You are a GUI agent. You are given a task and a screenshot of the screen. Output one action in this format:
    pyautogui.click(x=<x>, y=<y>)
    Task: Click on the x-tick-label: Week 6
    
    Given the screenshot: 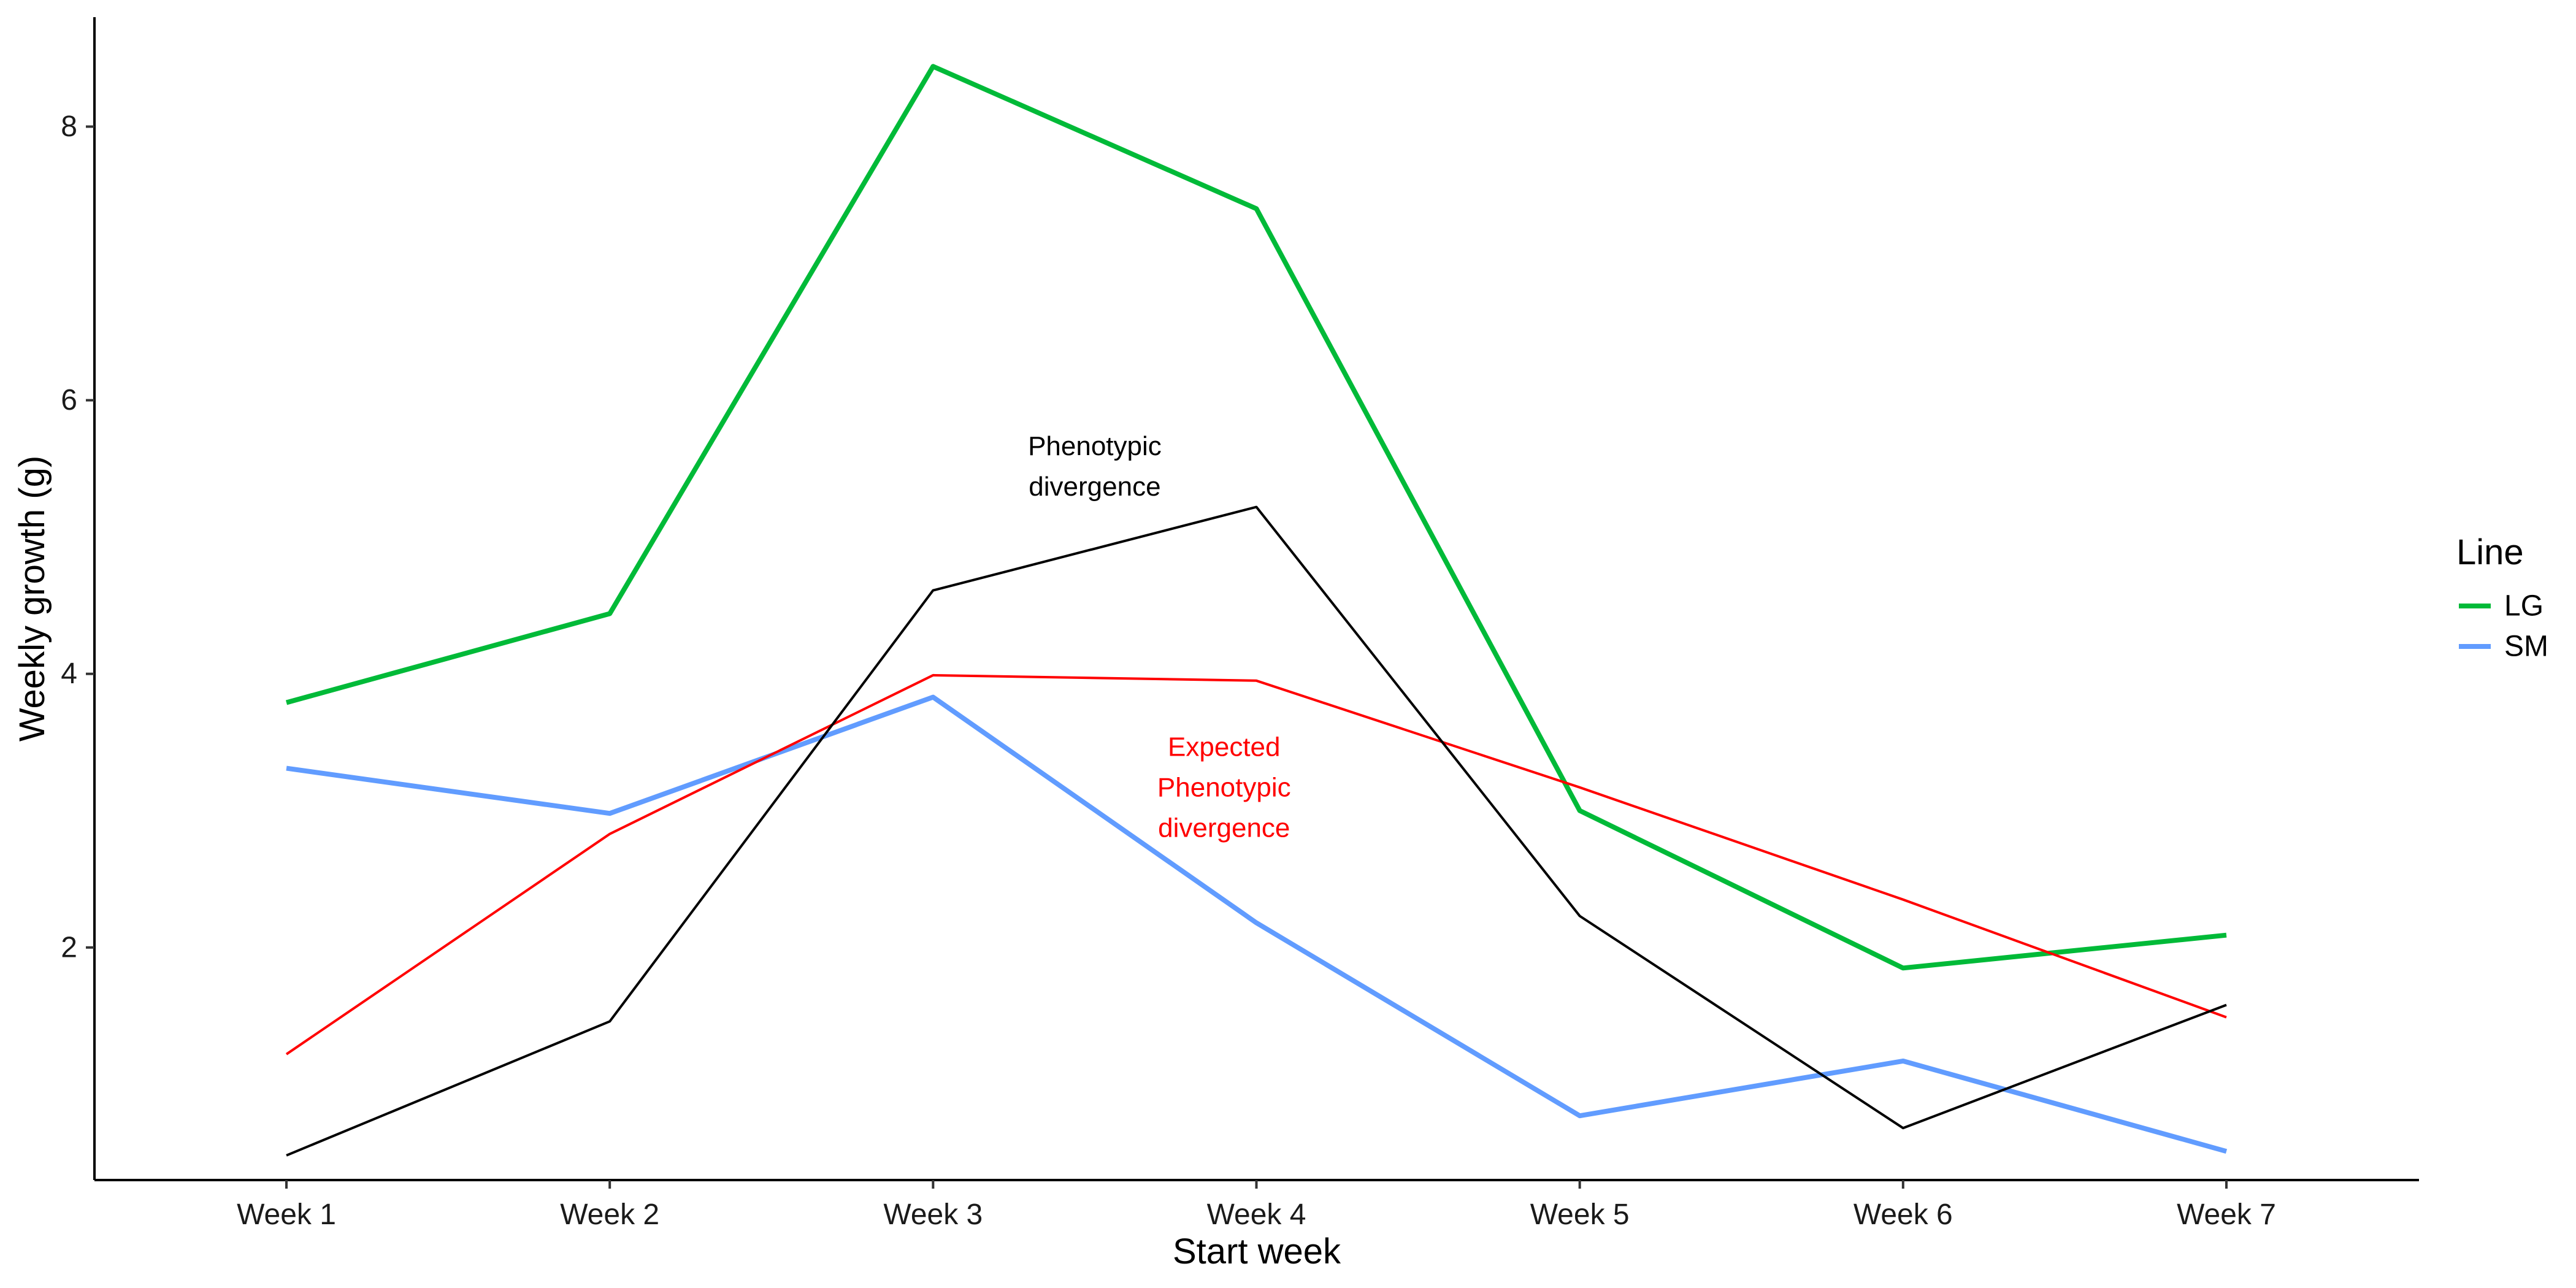 What is the action you would take?
    pyautogui.click(x=1903, y=1214)
    